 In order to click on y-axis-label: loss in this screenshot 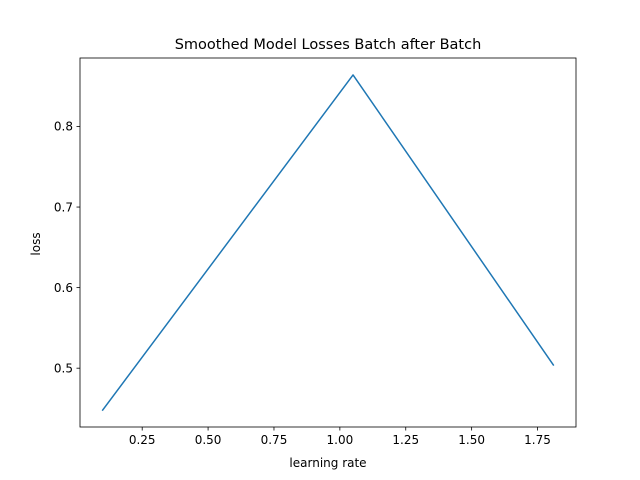, I will do `click(36, 243)`.